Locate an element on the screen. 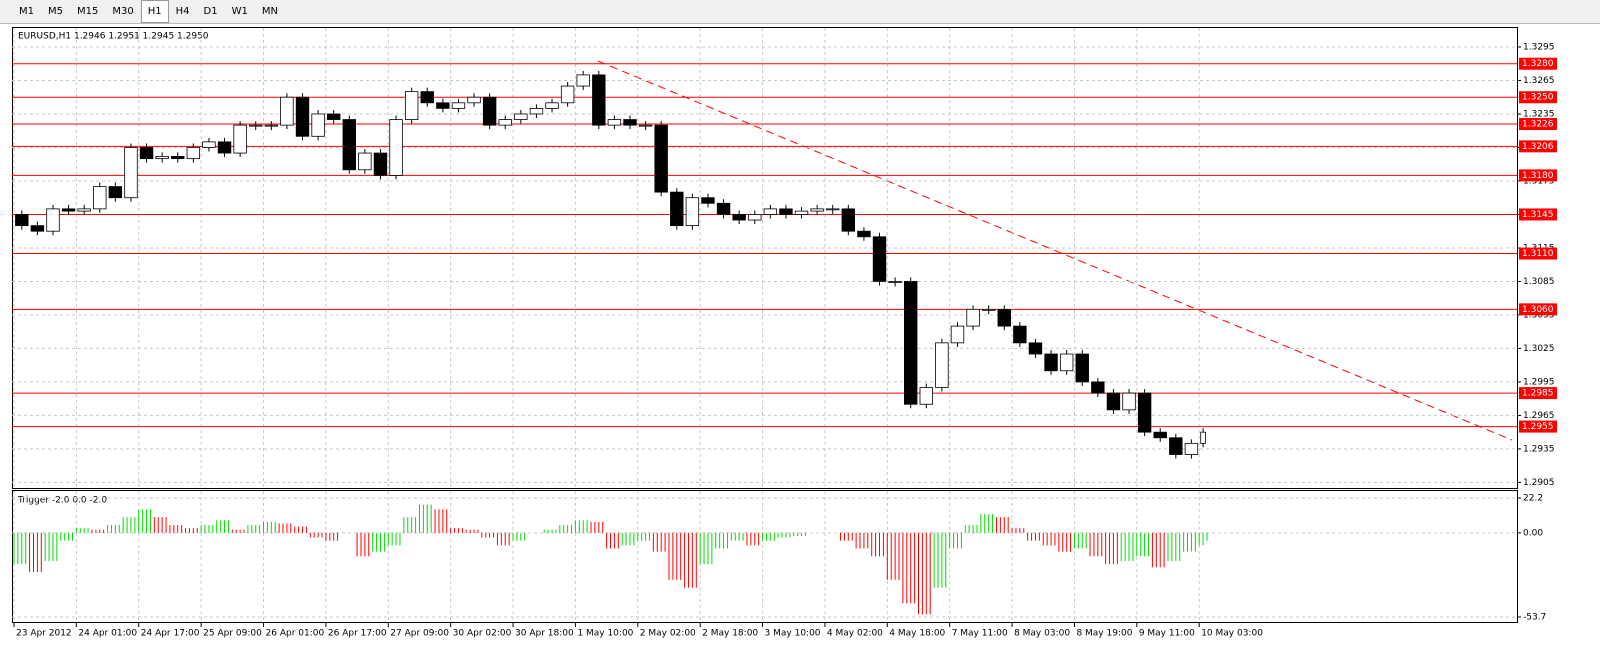 This screenshot has height=657, width=1600. y-tick-label: 1.2995 is located at coordinates (1539, 382).